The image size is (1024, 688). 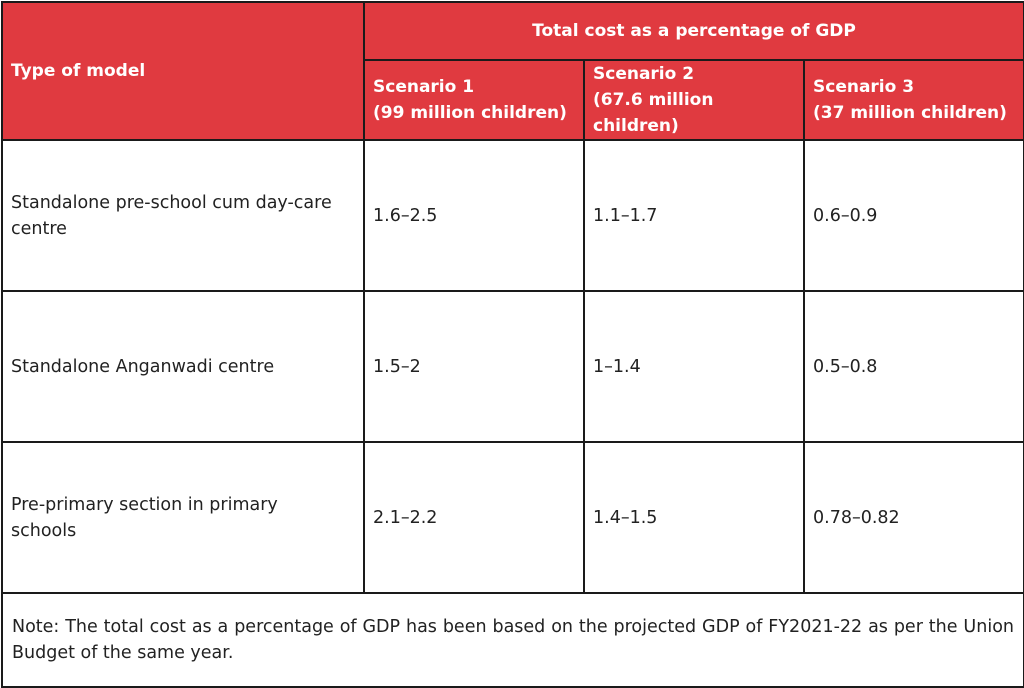 What do you see at coordinates (693, 31) in the screenshot?
I see `total-cost-header: Total cost as a percentage of GDP` at bounding box center [693, 31].